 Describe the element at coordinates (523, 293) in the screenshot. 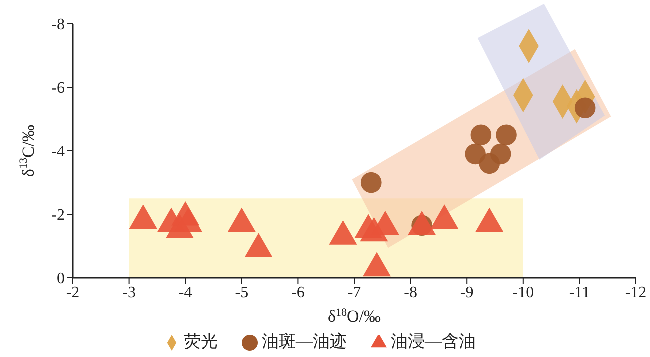

I see `x-tick-label: -10` at that location.